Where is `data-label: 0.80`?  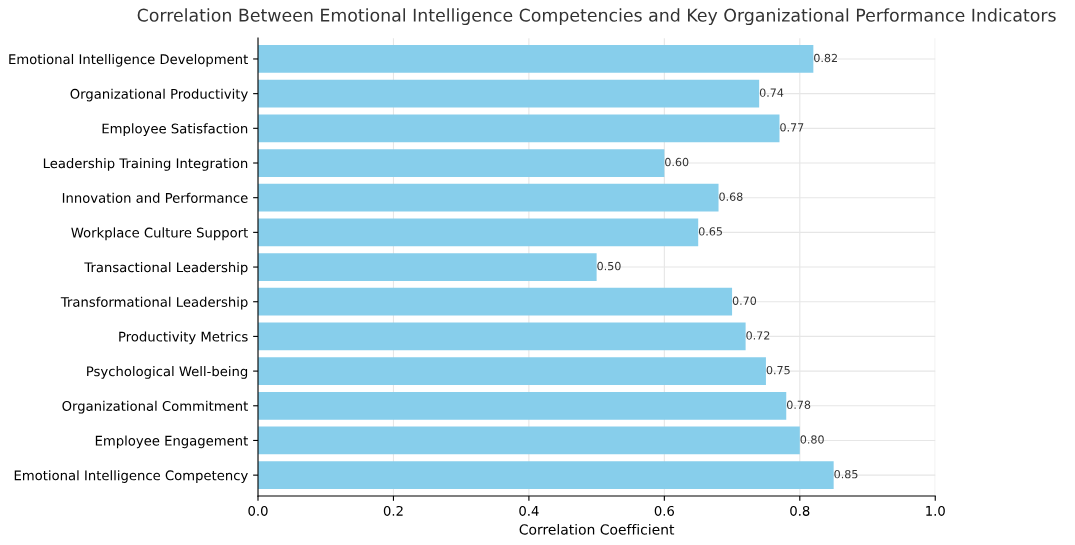
data-label: 0.80 is located at coordinates (812, 439).